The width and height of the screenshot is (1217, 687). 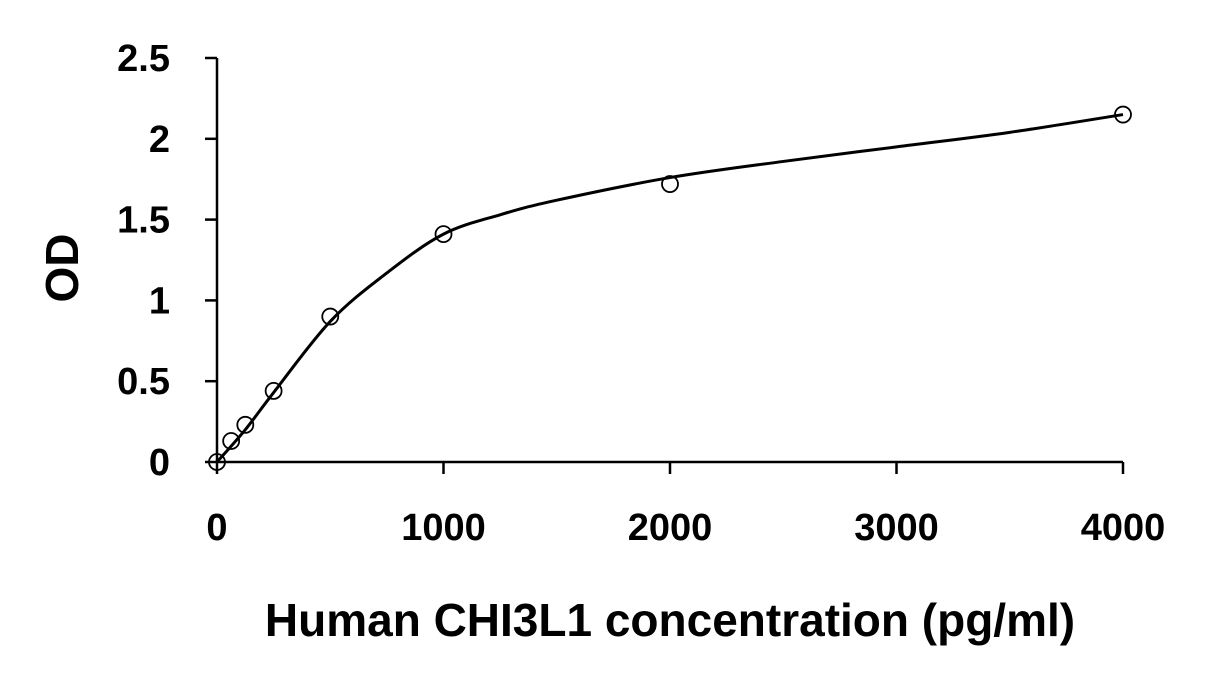 I want to click on x-tick-label: 2000, so click(x=670, y=528).